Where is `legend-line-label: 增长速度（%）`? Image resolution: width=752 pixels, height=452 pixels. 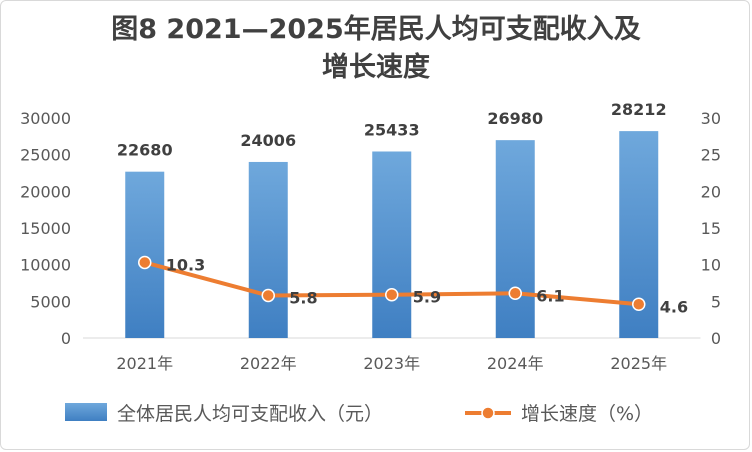 legend-line-label: 增长速度（%） is located at coordinates (587, 414).